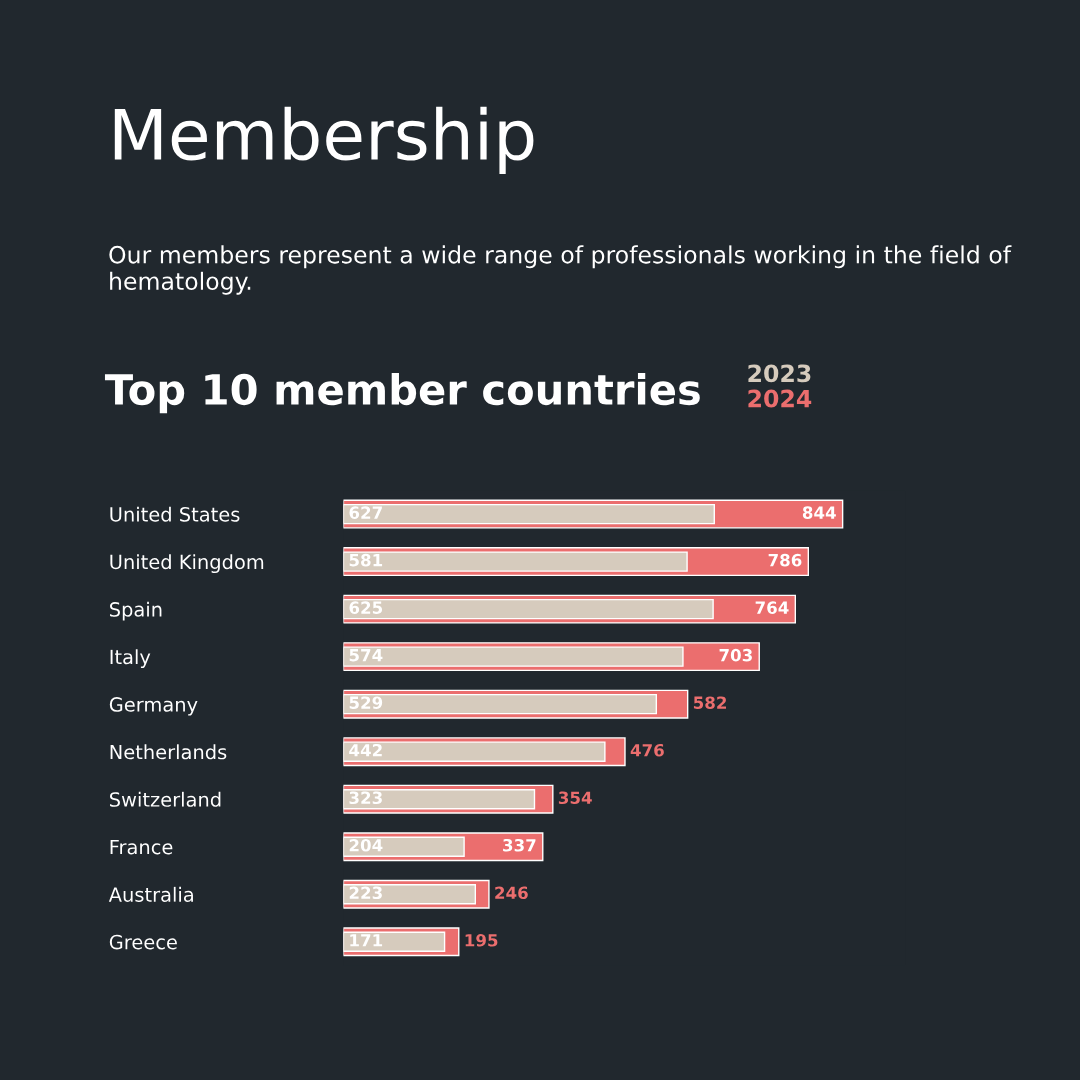 This screenshot has width=1080, height=1080. I want to click on data-label: 223, so click(365, 893).